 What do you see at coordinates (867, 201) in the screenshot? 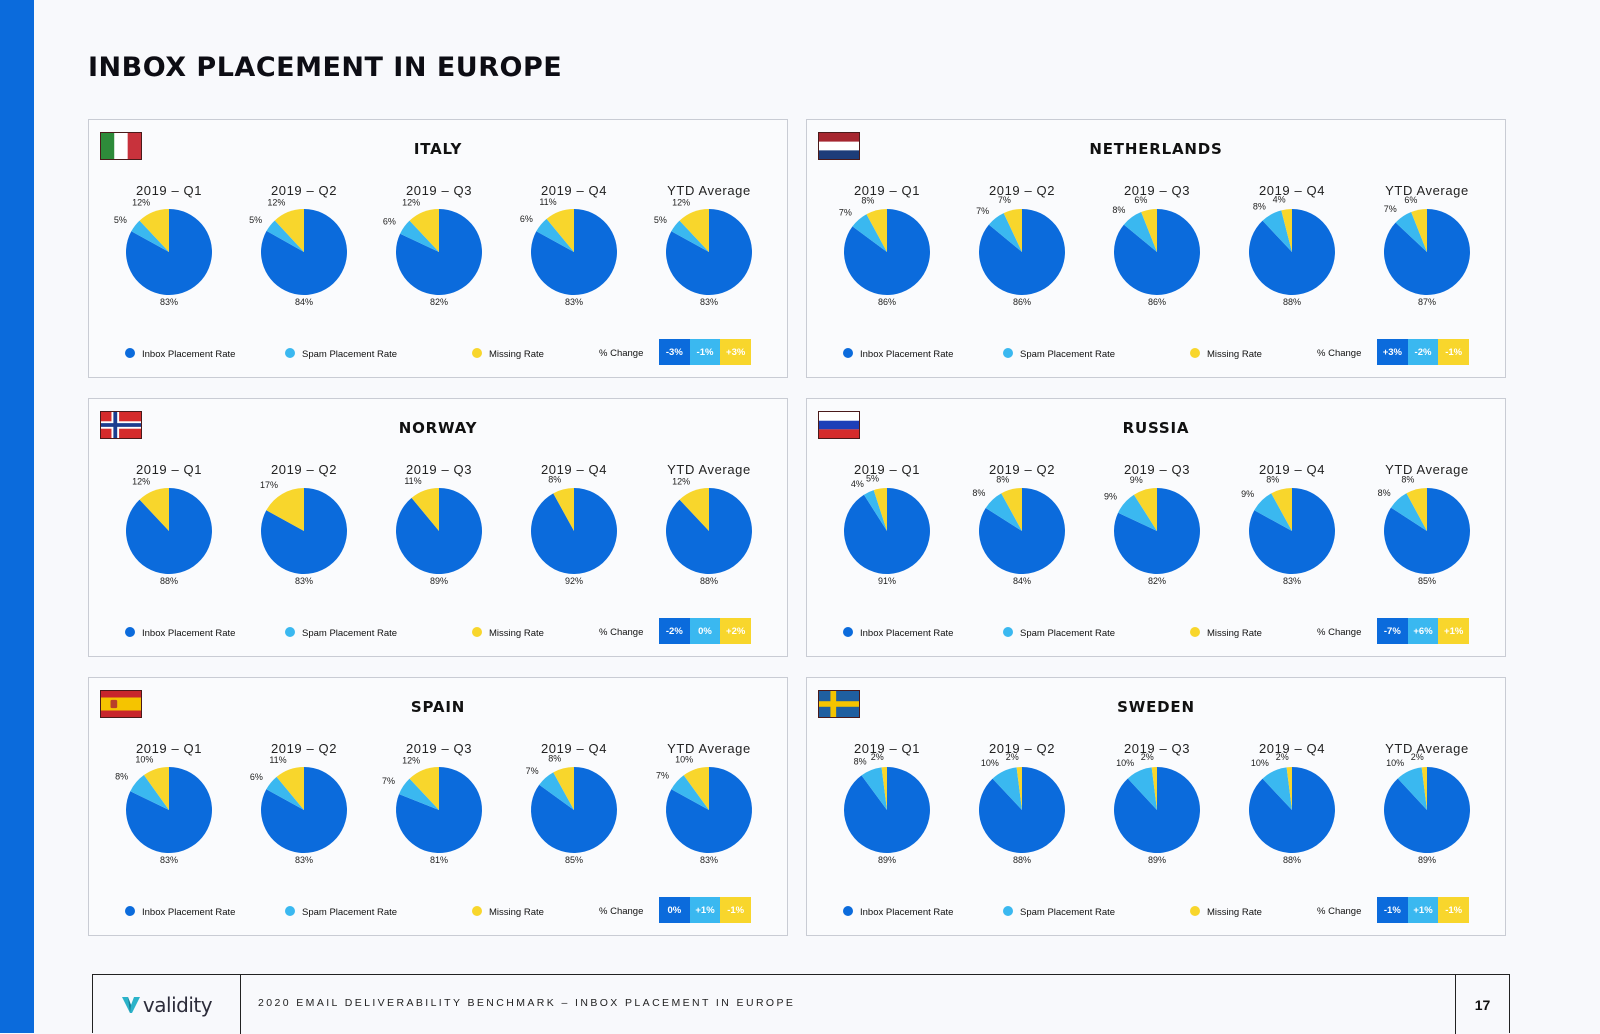
I see `missing-value-label: 8%` at bounding box center [867, 201].